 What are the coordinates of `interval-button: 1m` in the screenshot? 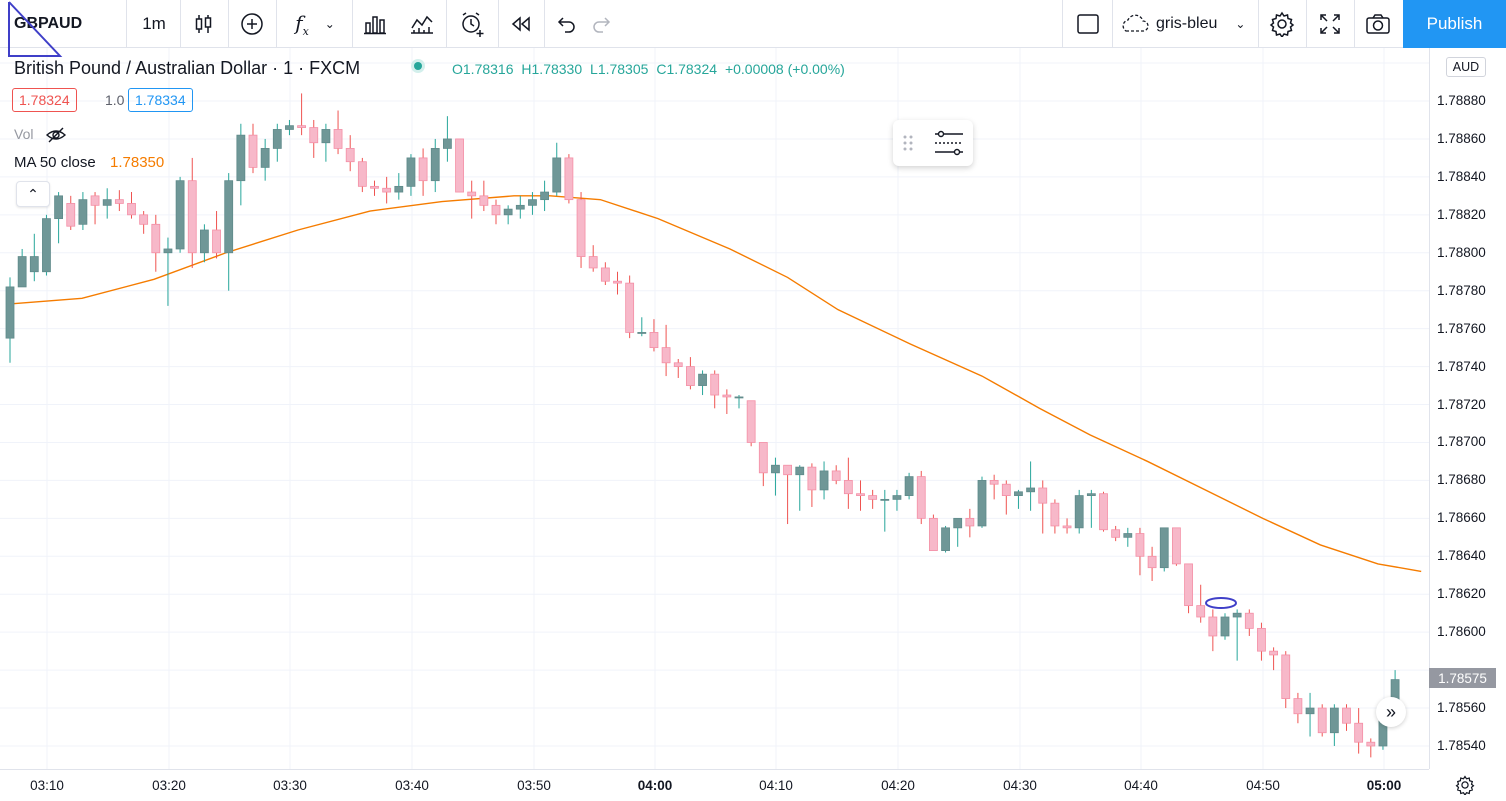 It's located at (154, 24).